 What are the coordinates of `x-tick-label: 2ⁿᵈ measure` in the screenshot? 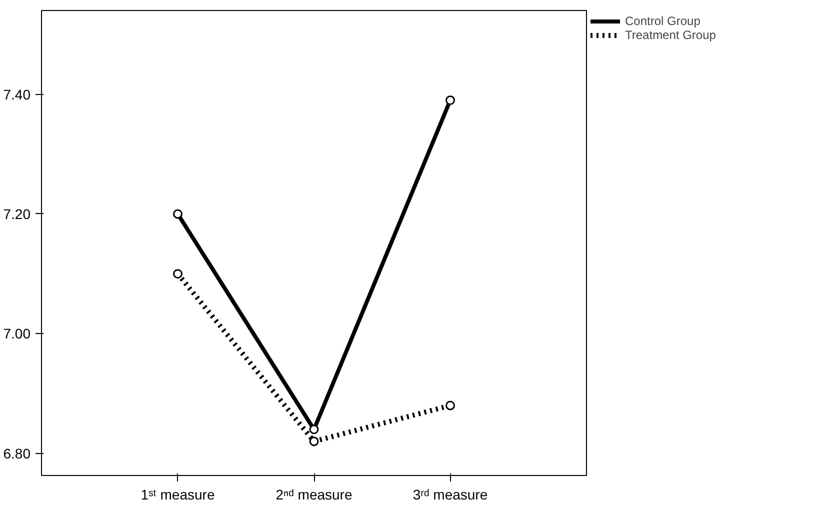 It's located at (314, 494).